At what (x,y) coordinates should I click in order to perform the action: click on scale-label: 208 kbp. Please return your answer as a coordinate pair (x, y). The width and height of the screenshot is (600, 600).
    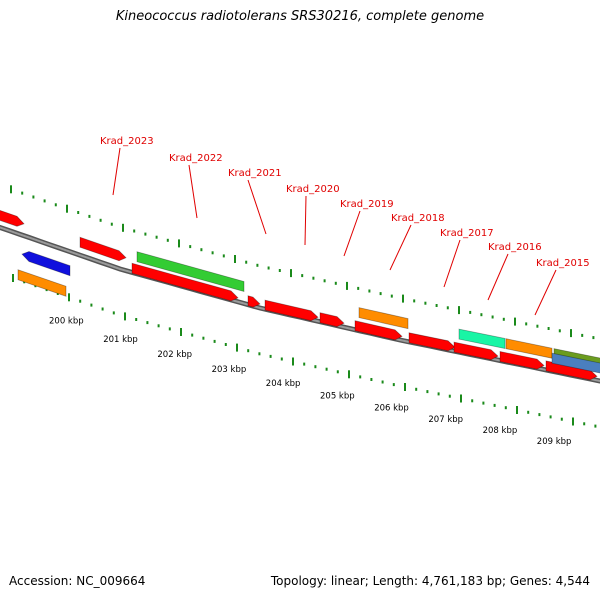
    Looking at the image, I should click on (500, 431).